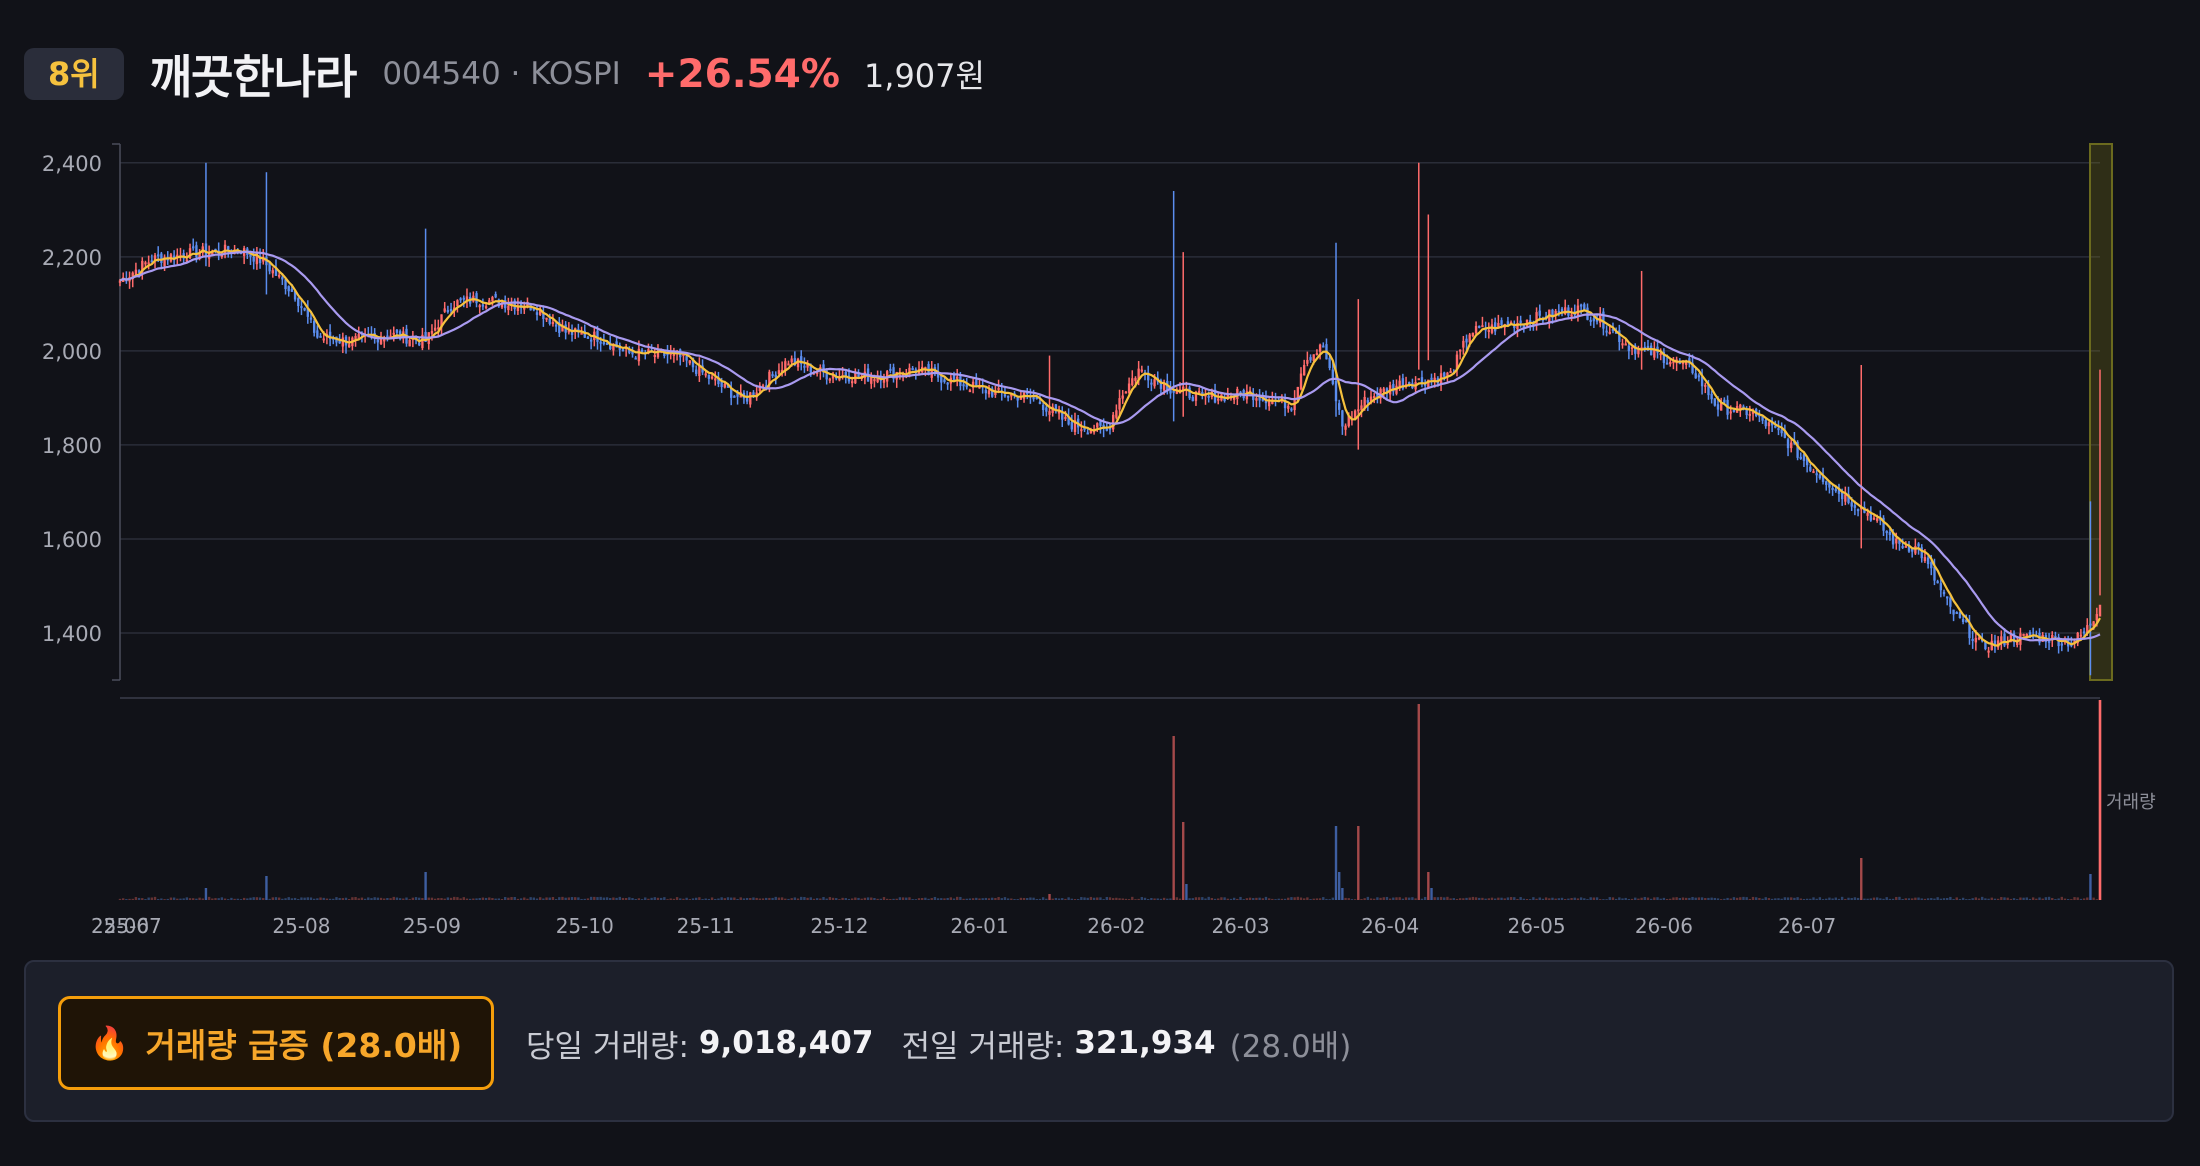 This screenshot has width=2200, height=1166. Describe the element at coordinates (72, 352) in the screenshot. I see `y-tick-label: 2,000` at that location.